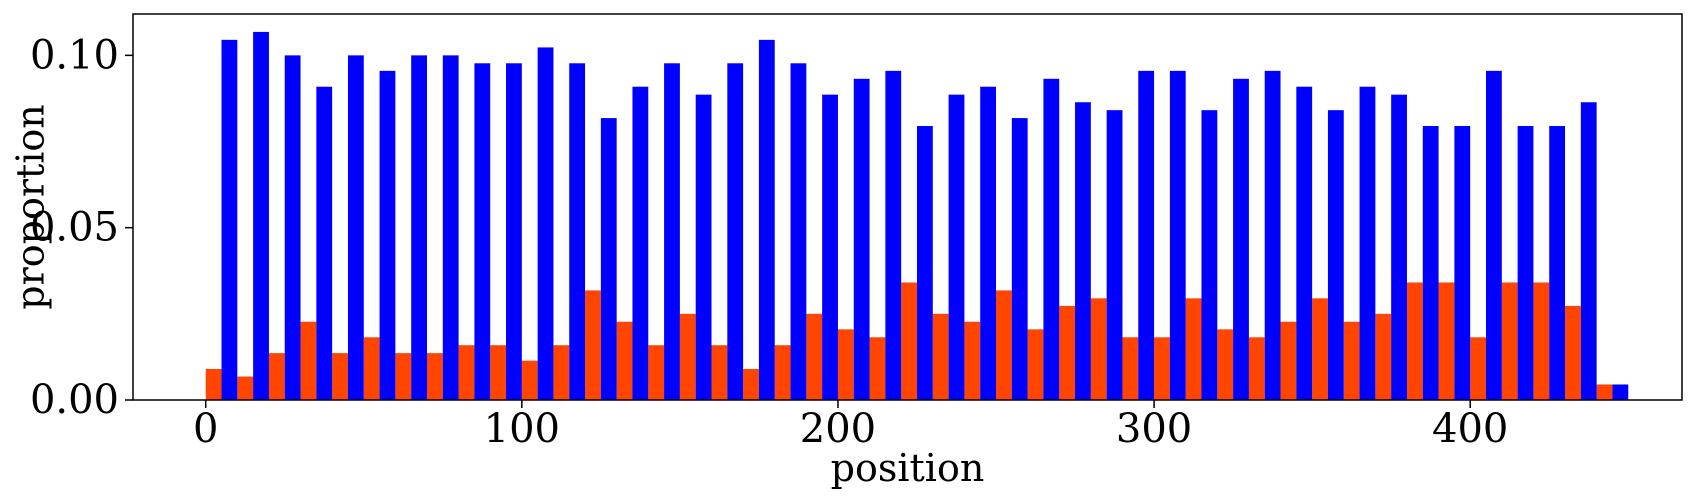 The width and height of the screenshot is (1694, 497). What do you see at coordinates (74, 400) in the screenshot?
I see `y-tick-label: 0.00` at bounding box center [74, 400].